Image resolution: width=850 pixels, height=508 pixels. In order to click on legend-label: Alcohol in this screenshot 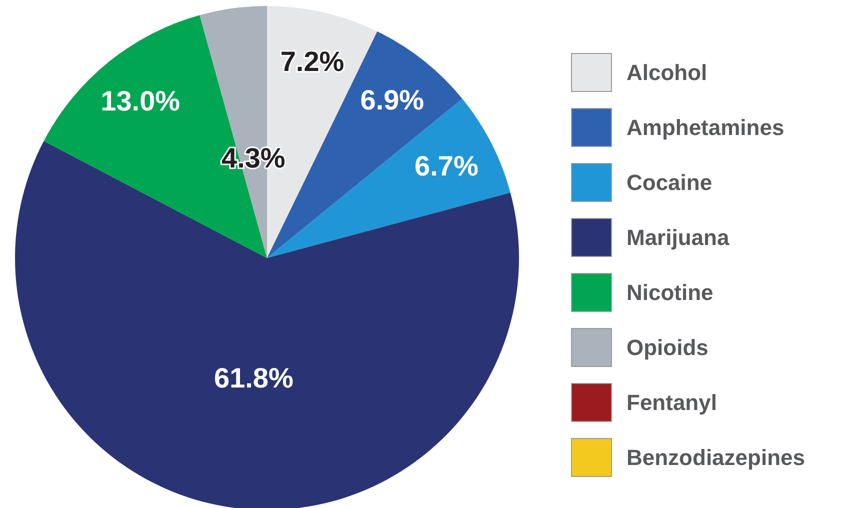, I will do `click(667, 72)`.